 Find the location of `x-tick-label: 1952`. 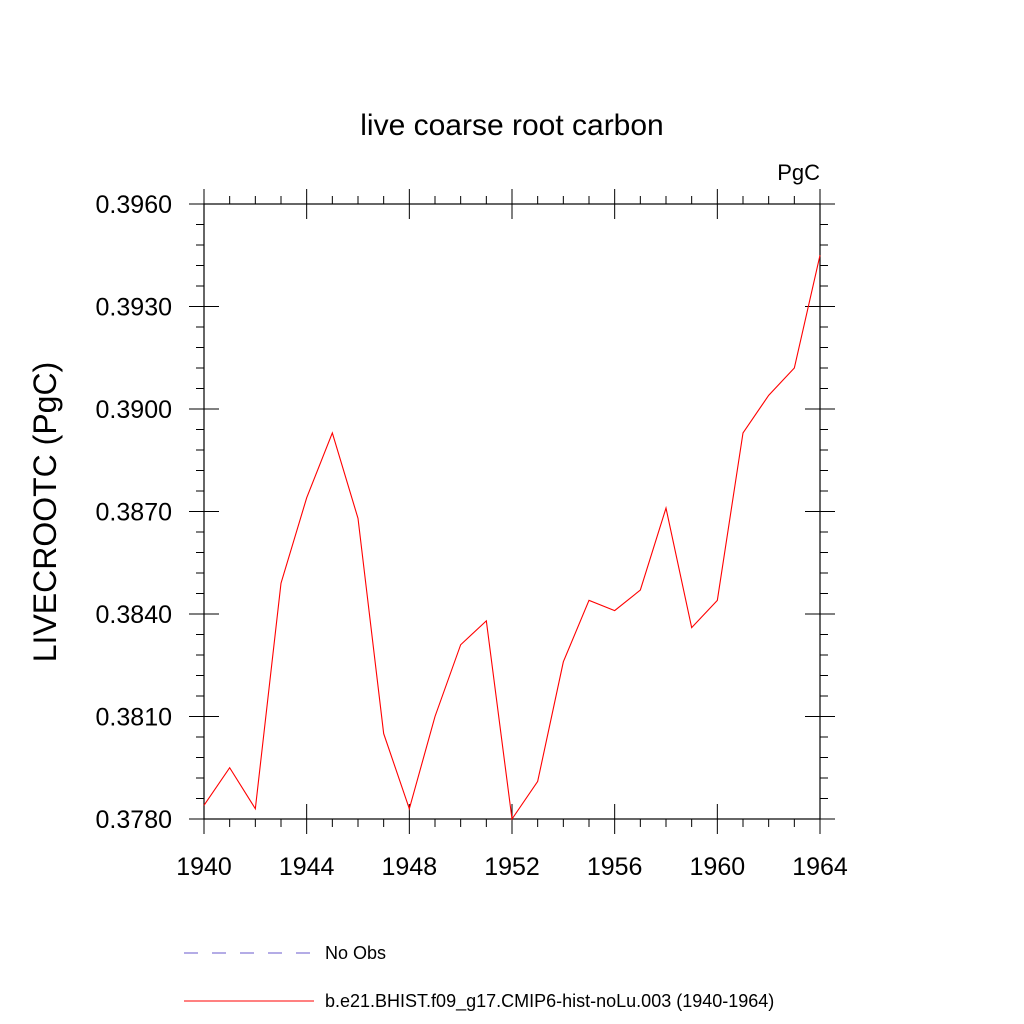

x-tick-label: 1952 is located at coordinates (512, 867).